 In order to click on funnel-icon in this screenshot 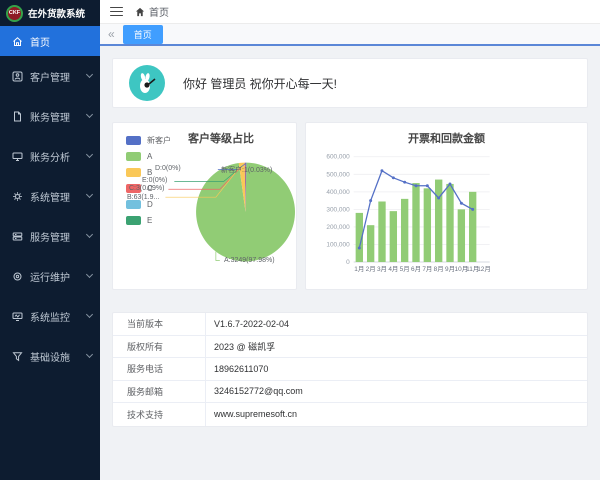, I will do `click(17, 356)`.